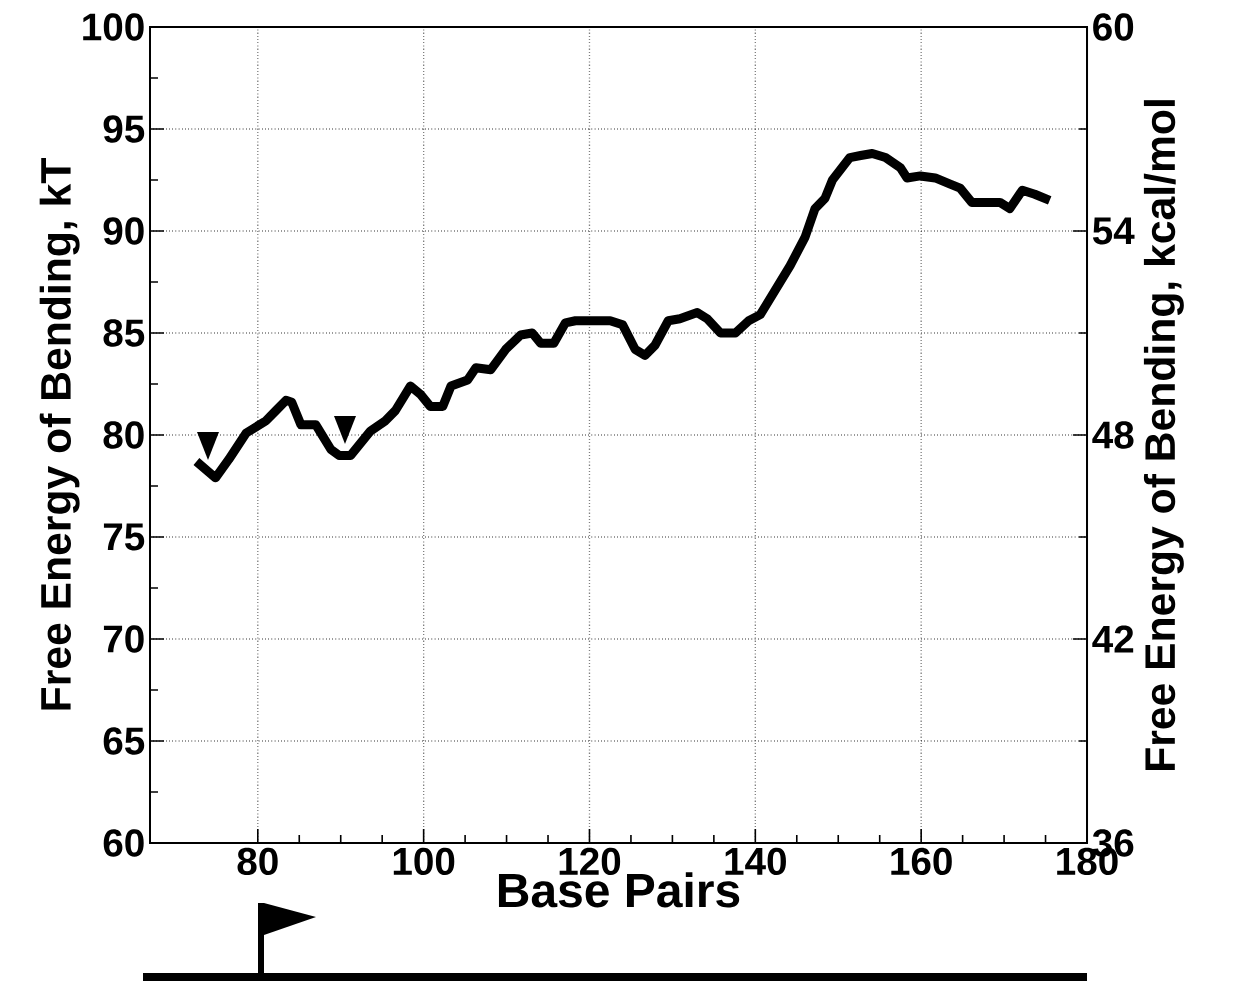  Describe the element at coordinates (123, 843) in the screenshot. I see `y-tick-label: 60` at that location.